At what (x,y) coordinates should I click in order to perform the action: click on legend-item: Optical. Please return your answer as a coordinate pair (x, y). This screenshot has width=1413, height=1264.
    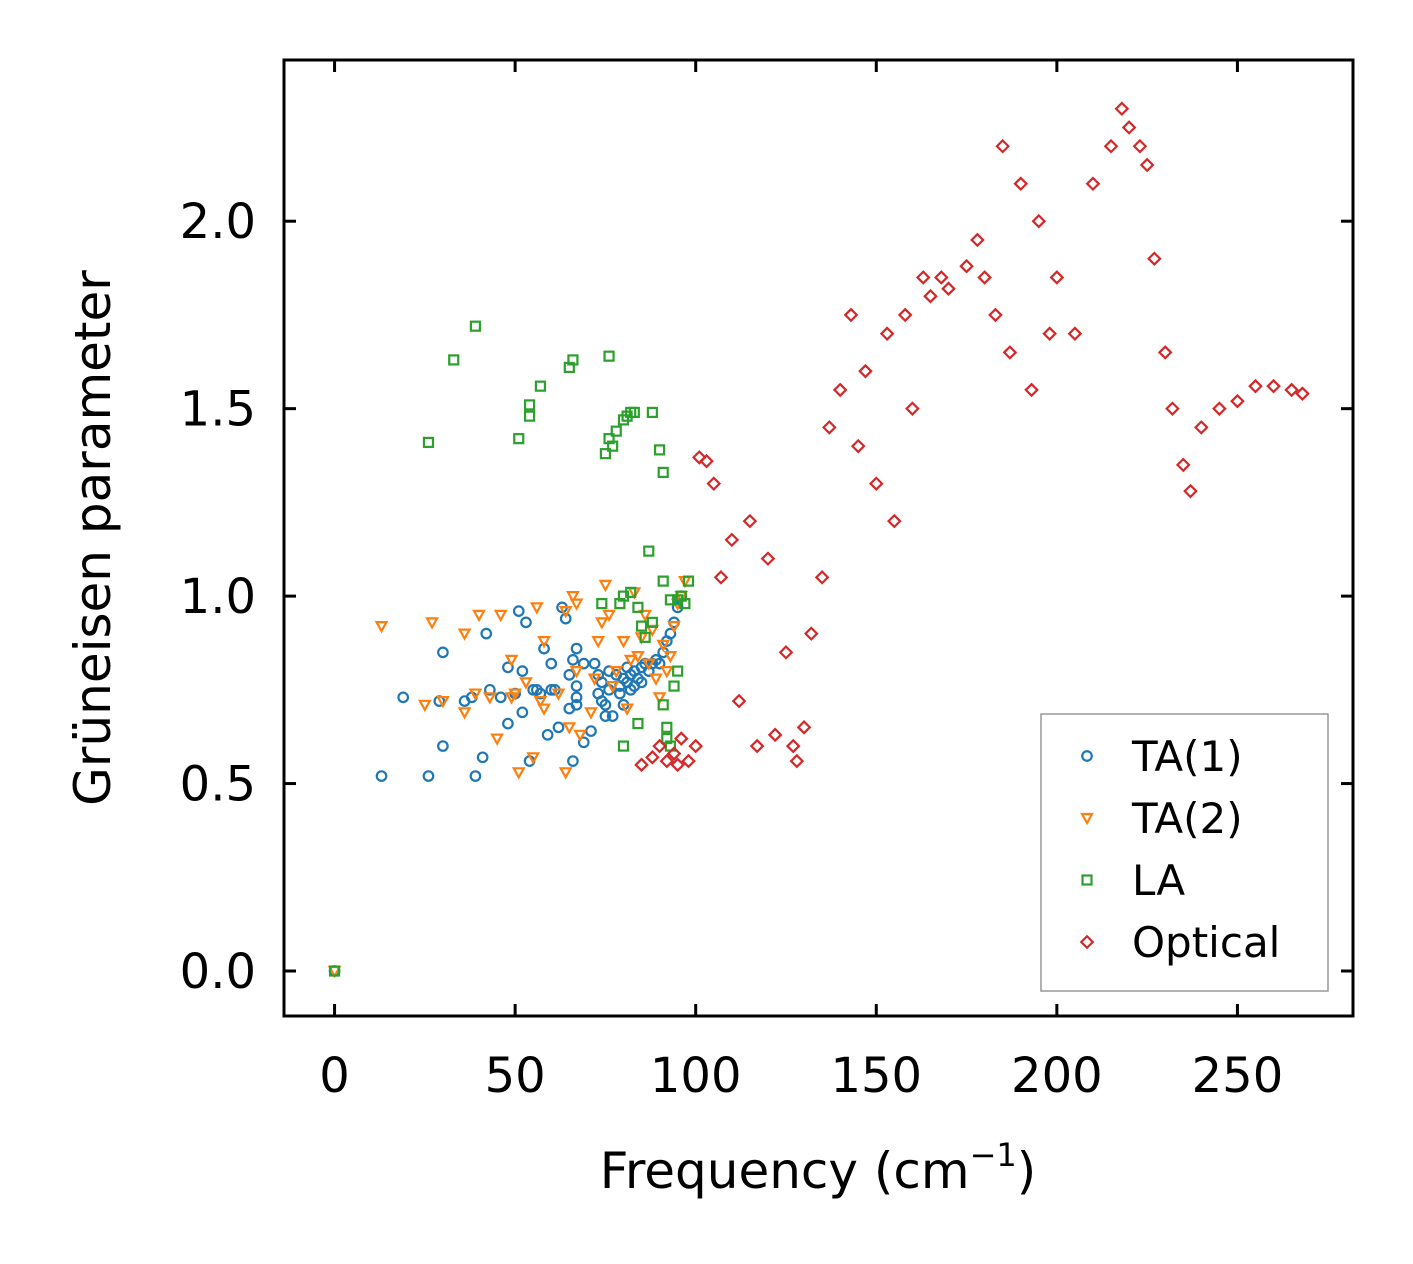
    Looking at the image, I should click on (1179, 942).